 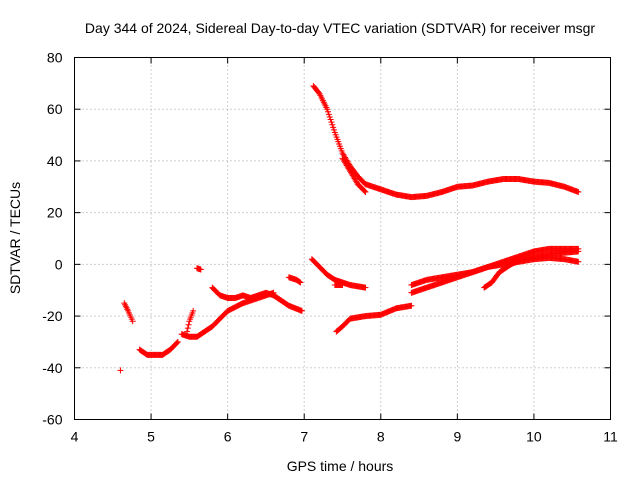 What do you see at coordinates (534, 437) in the screenshot?
I see `x-tick-label: 10` at bounding box center [534, 437].